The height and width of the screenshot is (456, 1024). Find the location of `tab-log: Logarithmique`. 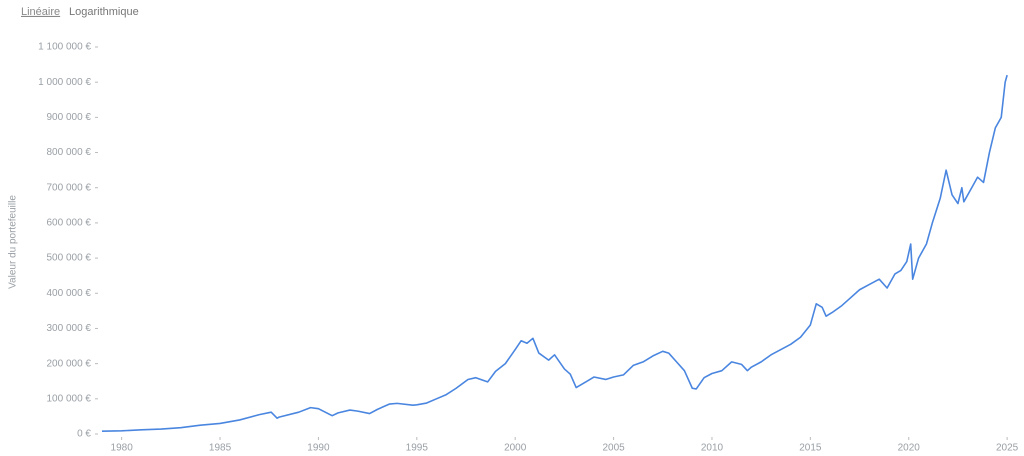

tab-log: Logarithmique is located at coordinates (104, 12).